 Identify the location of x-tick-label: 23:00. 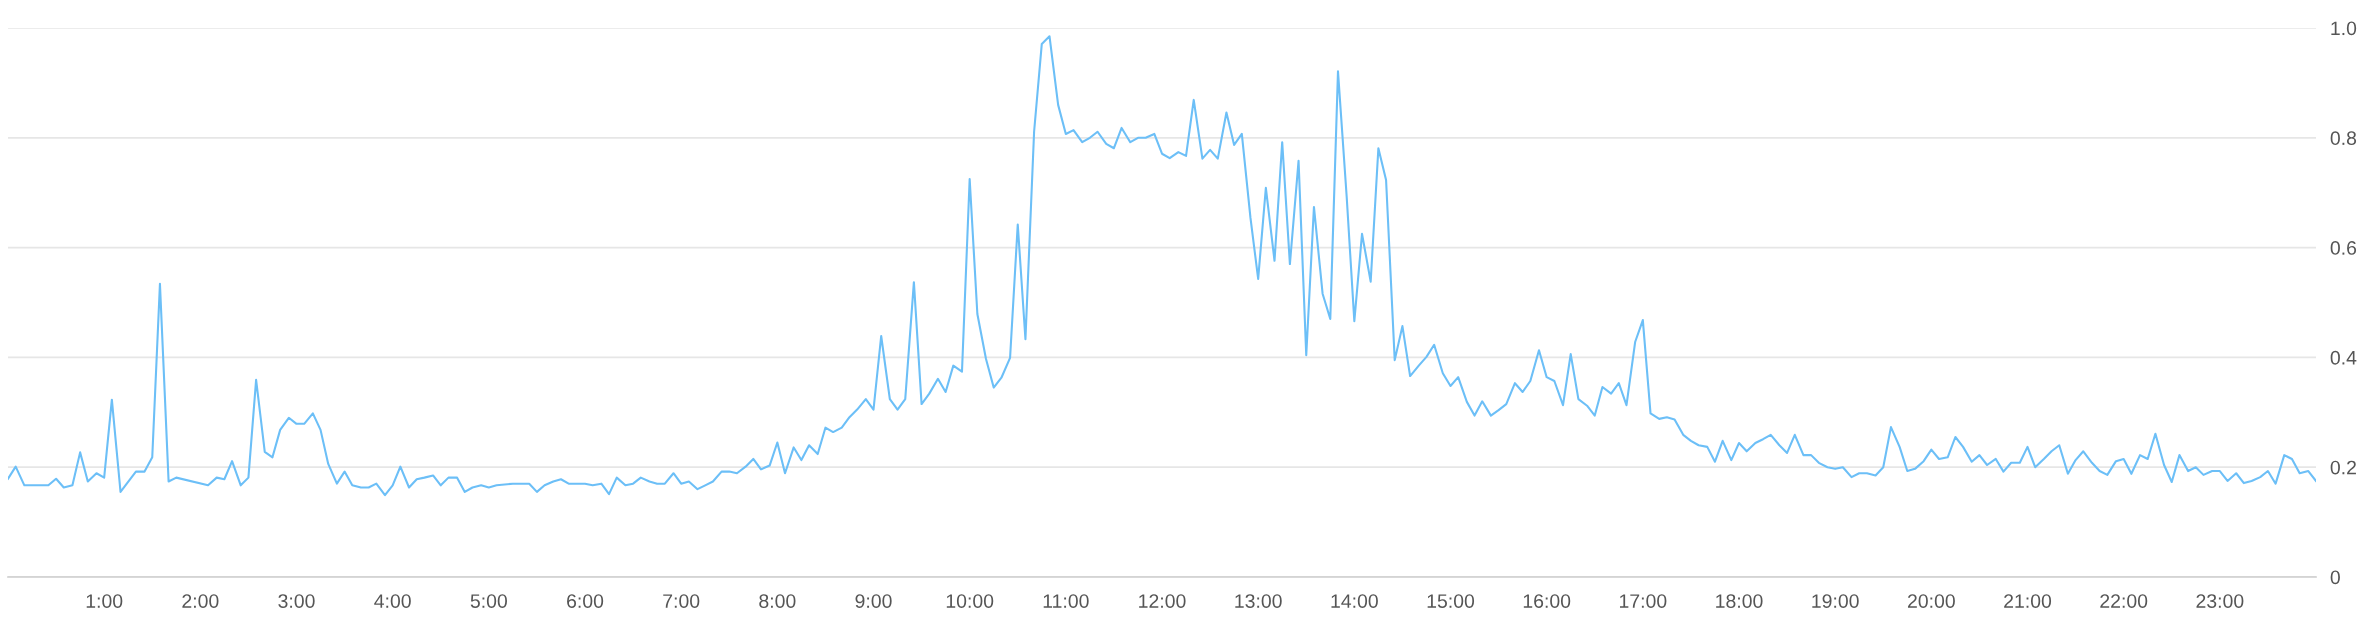
(2220, 601).